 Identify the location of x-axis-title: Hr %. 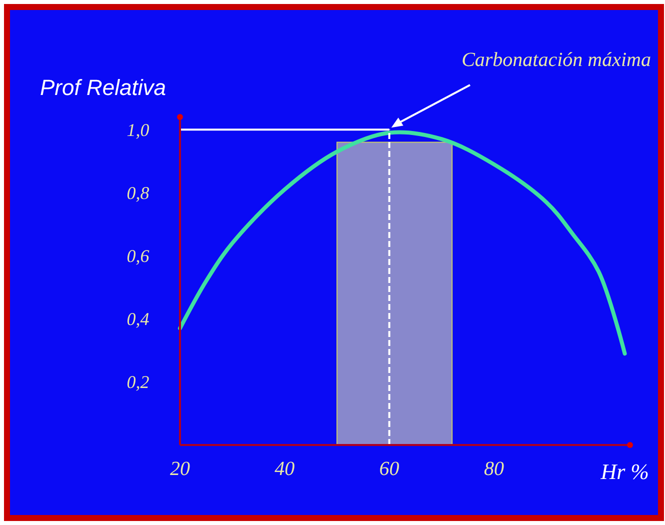
(624, 471).